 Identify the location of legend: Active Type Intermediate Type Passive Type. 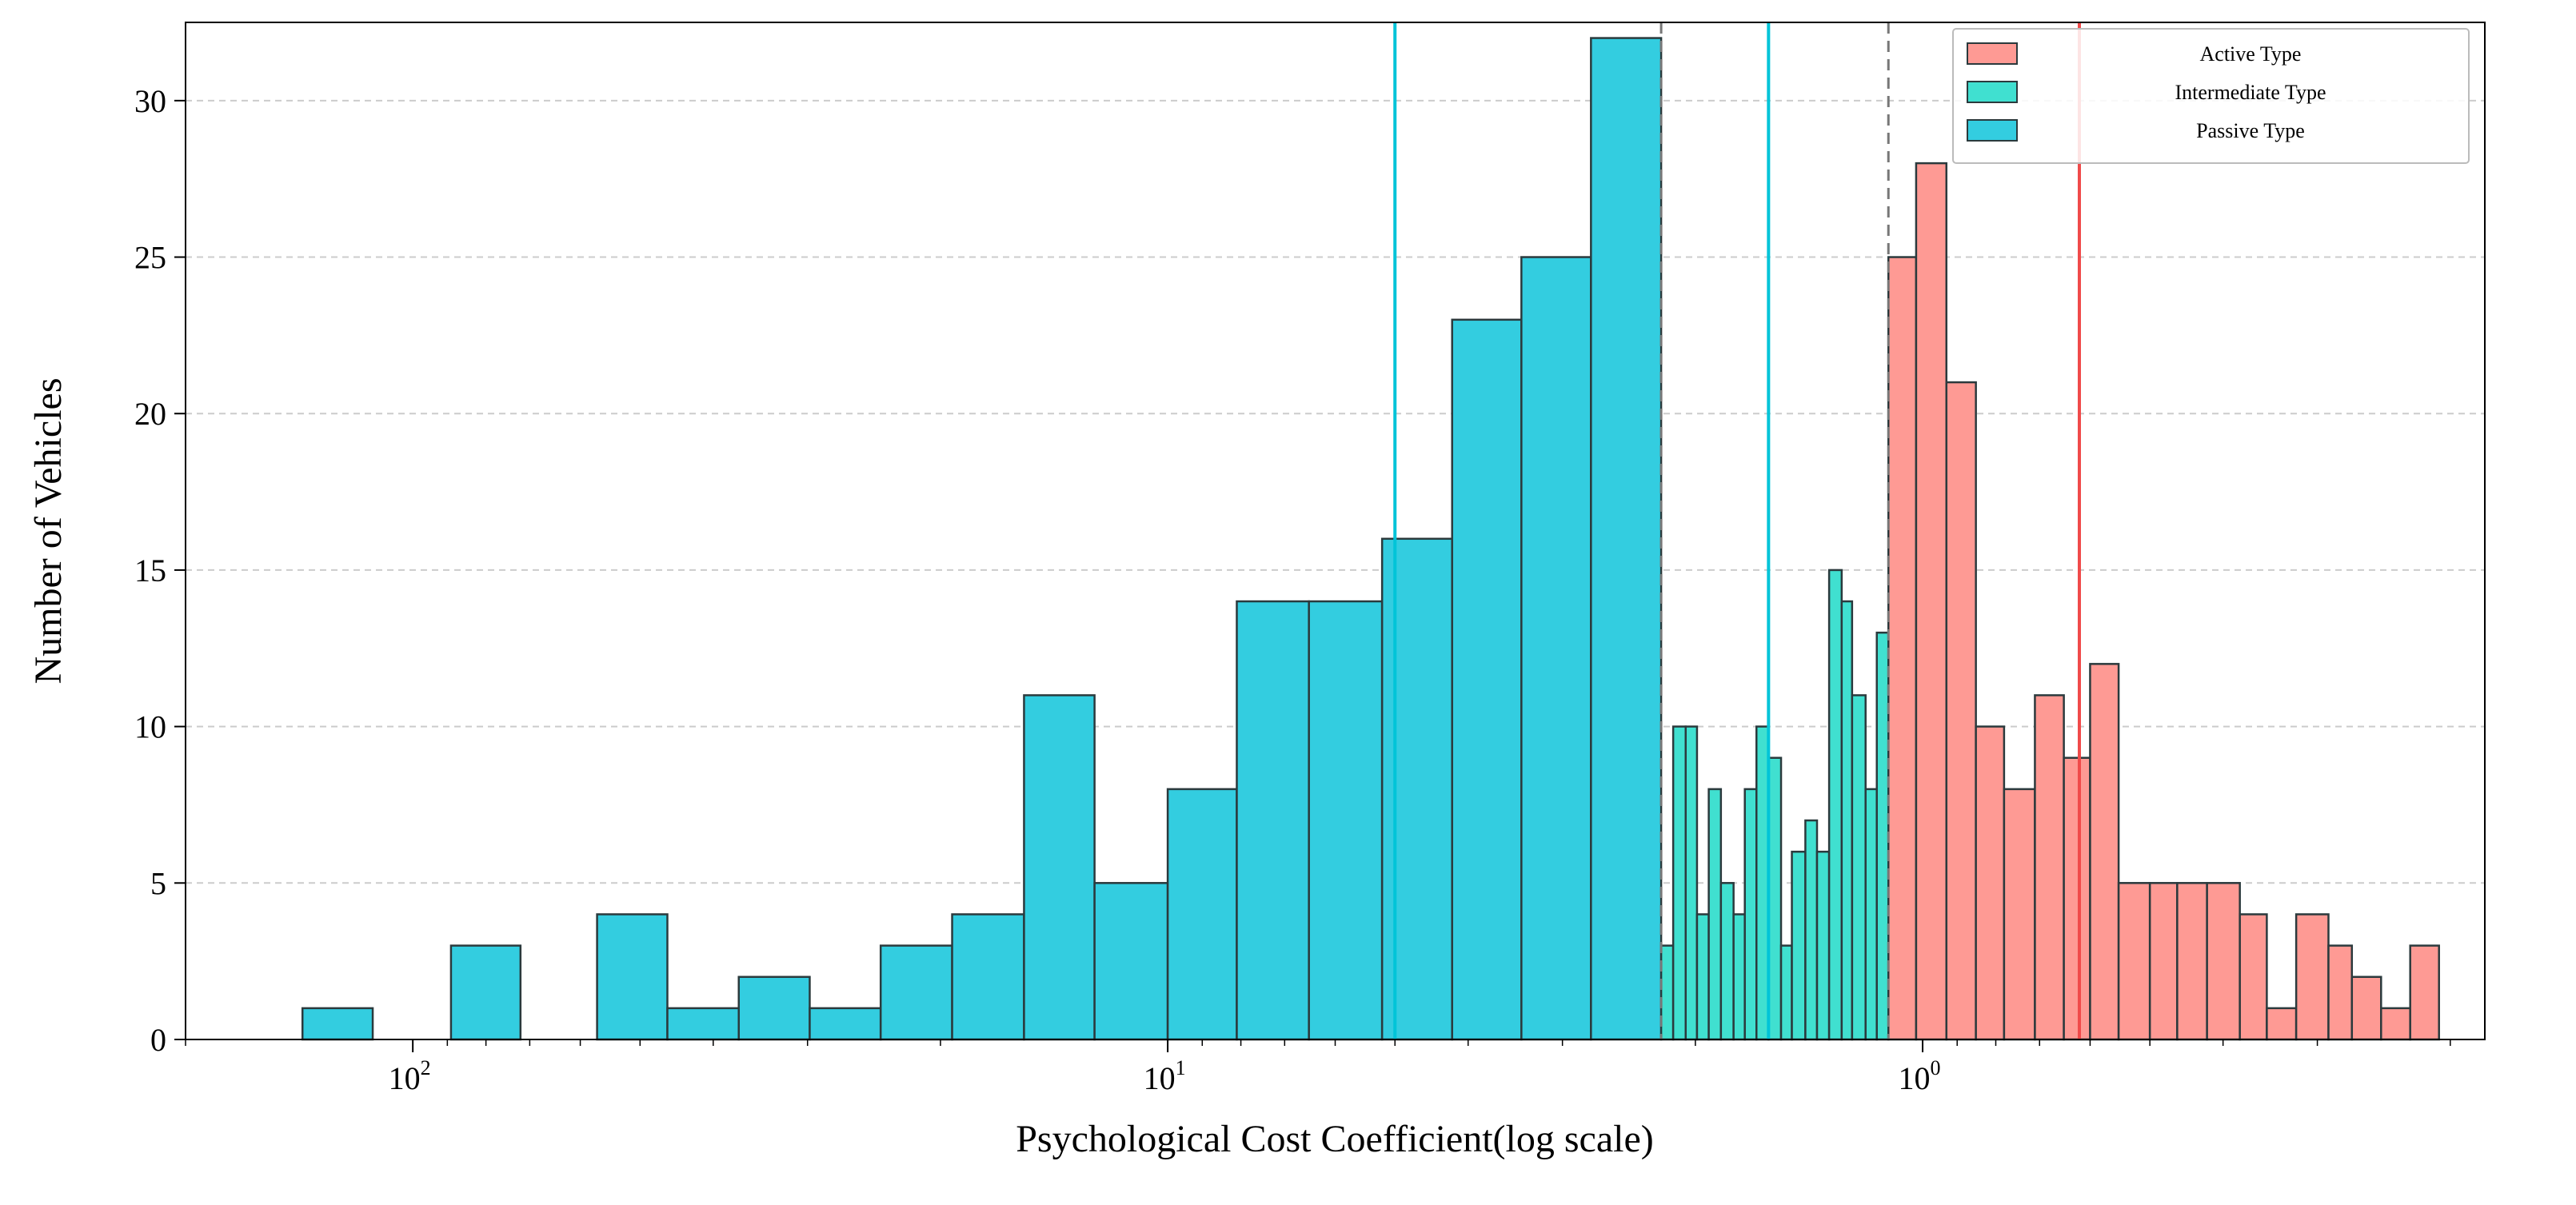
(2211, 96).